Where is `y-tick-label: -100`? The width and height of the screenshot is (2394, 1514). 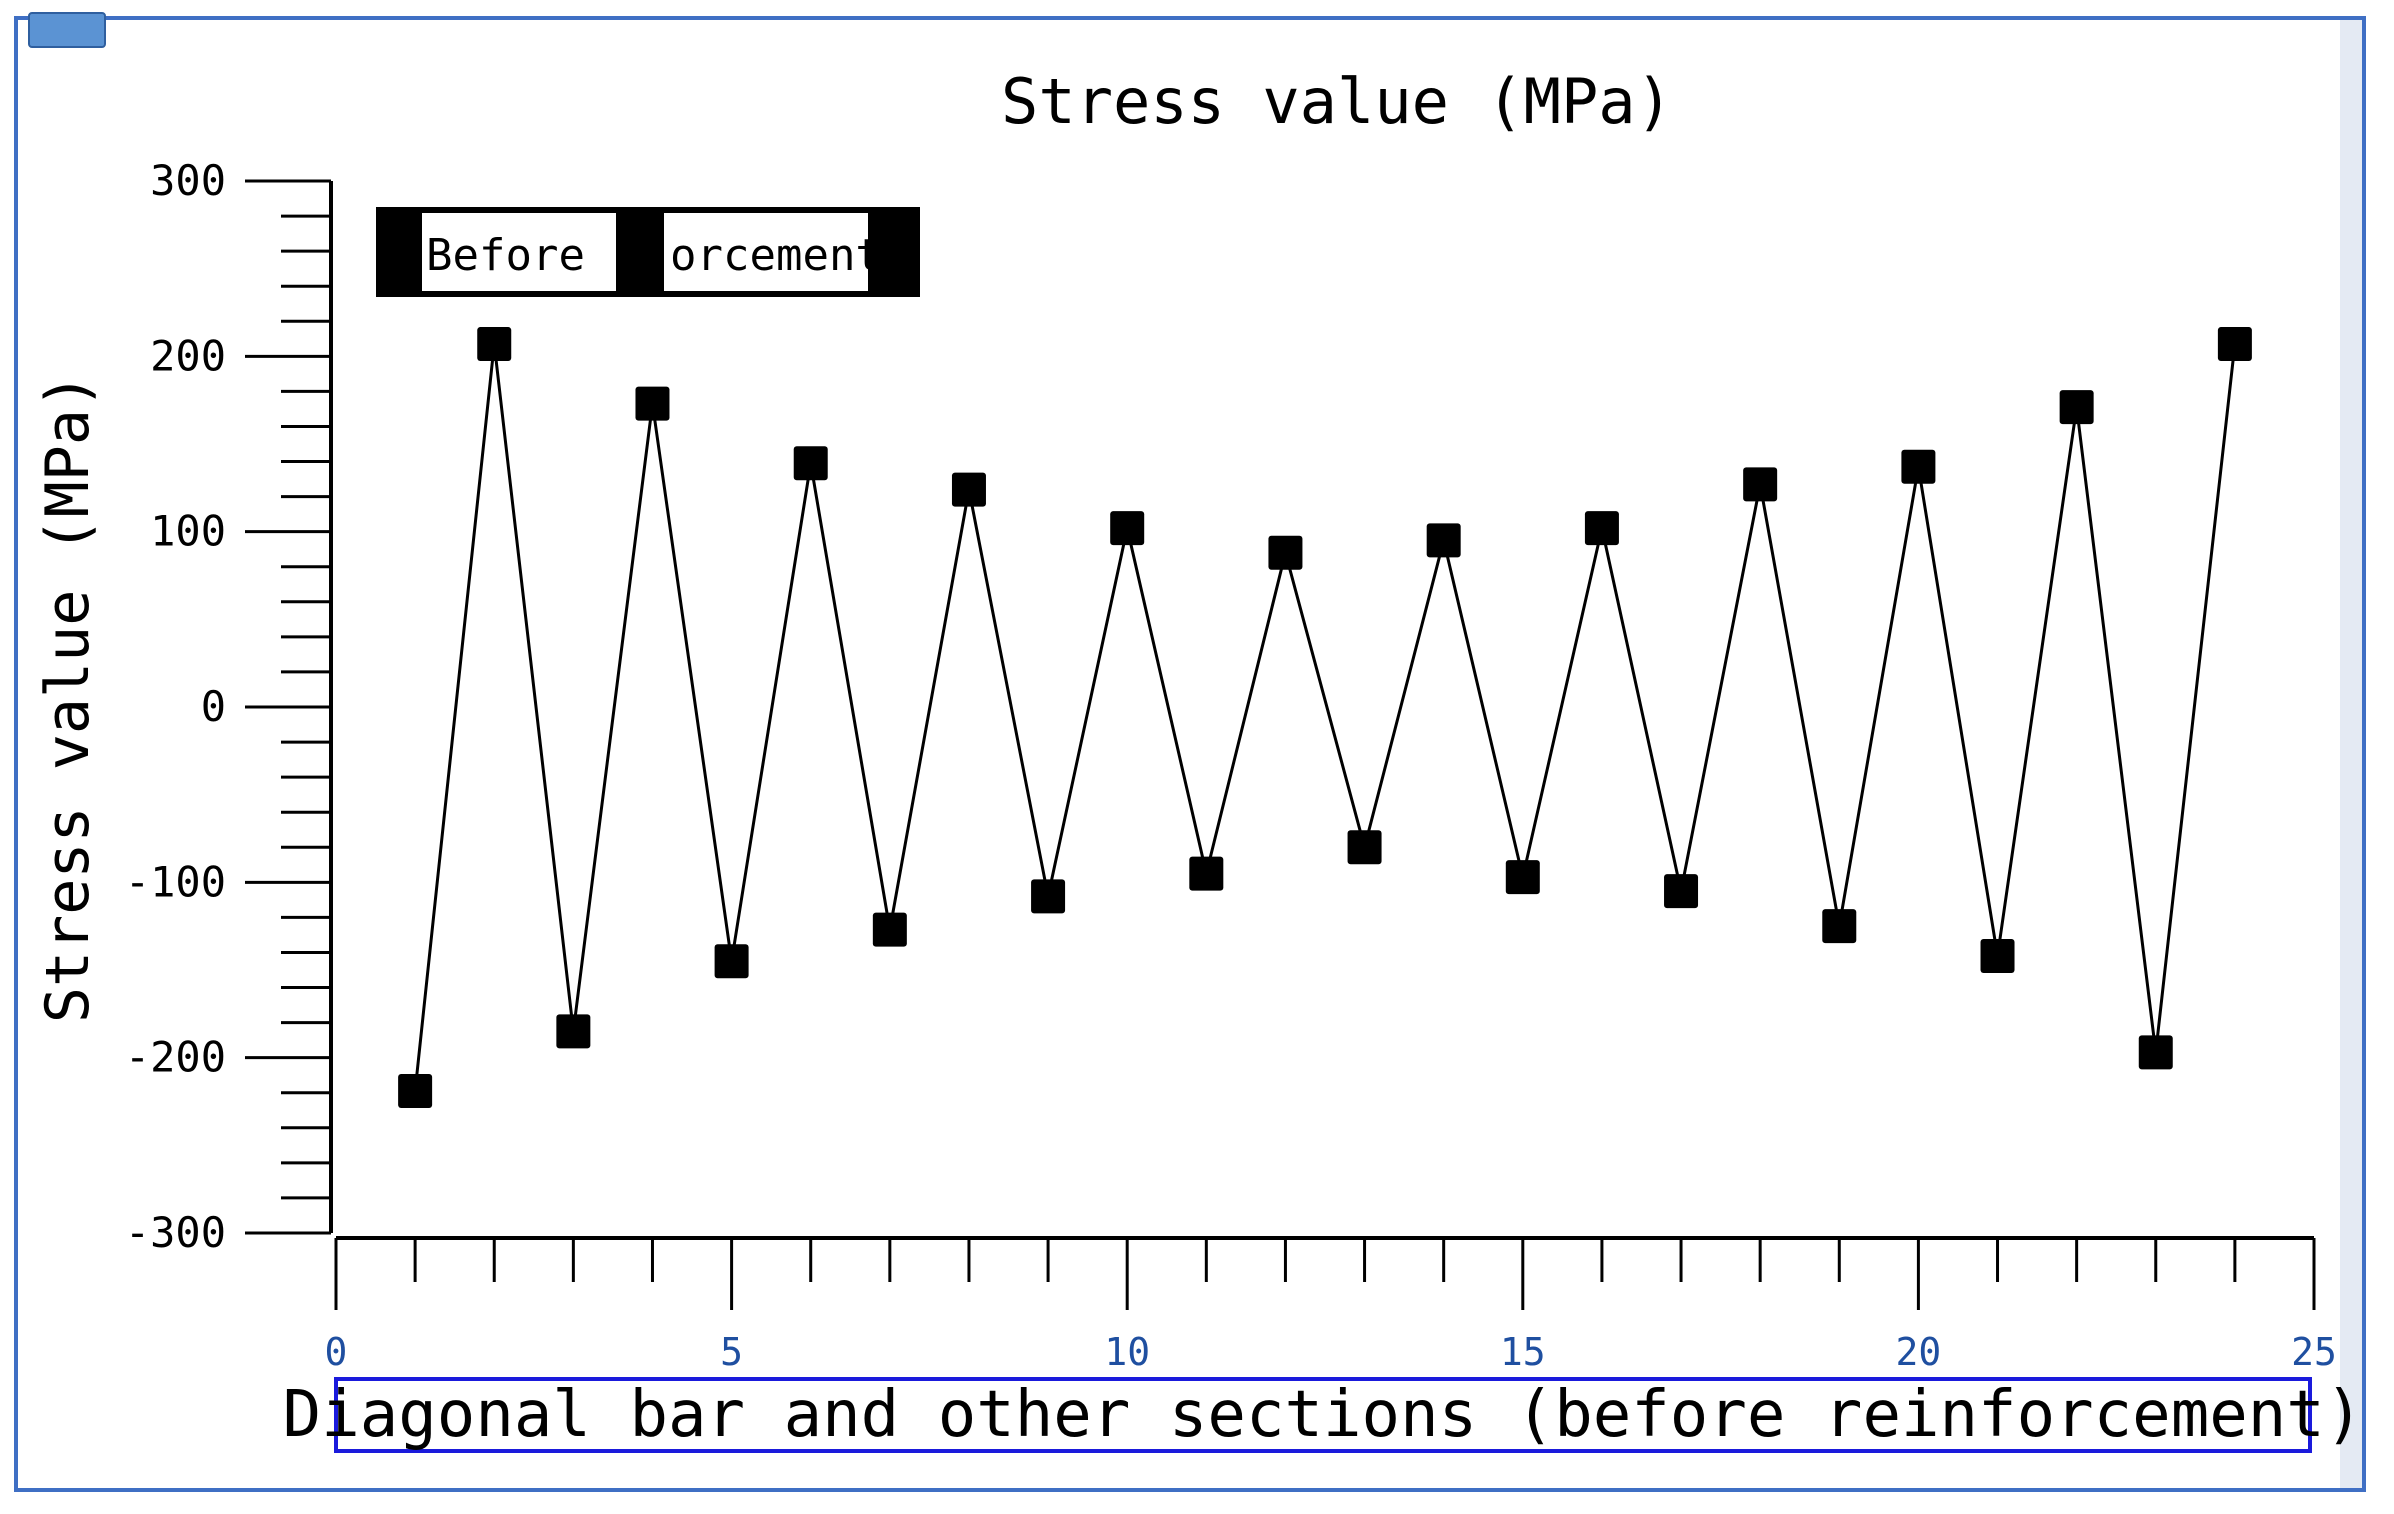
y-tick-label: -100 is located at coordinates (175, 881).